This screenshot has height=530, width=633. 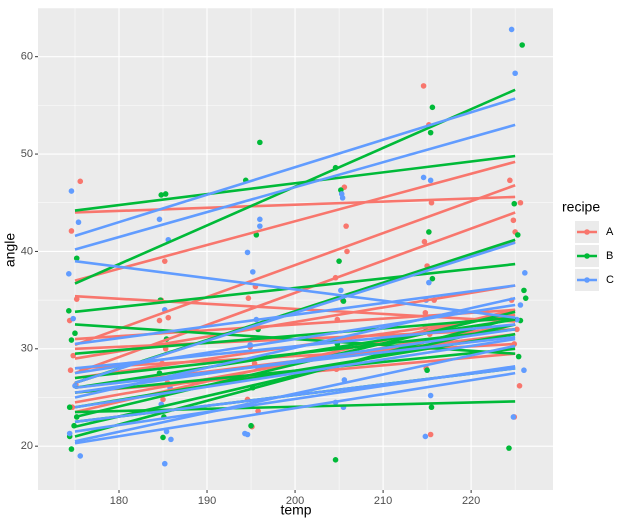 I want to click on legend-label: A, so click(x=610, y=232).